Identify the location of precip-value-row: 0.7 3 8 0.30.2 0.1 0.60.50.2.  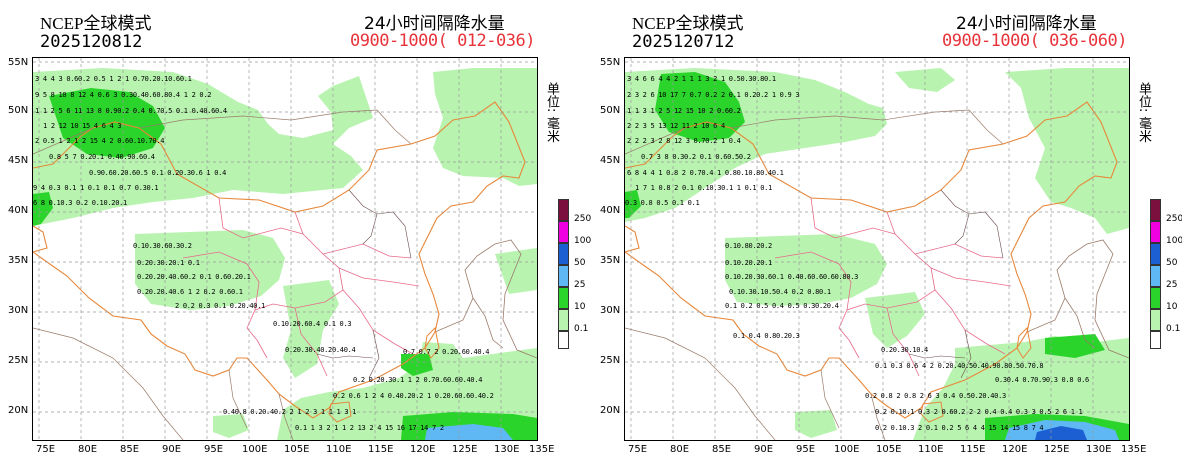
(696, 157).